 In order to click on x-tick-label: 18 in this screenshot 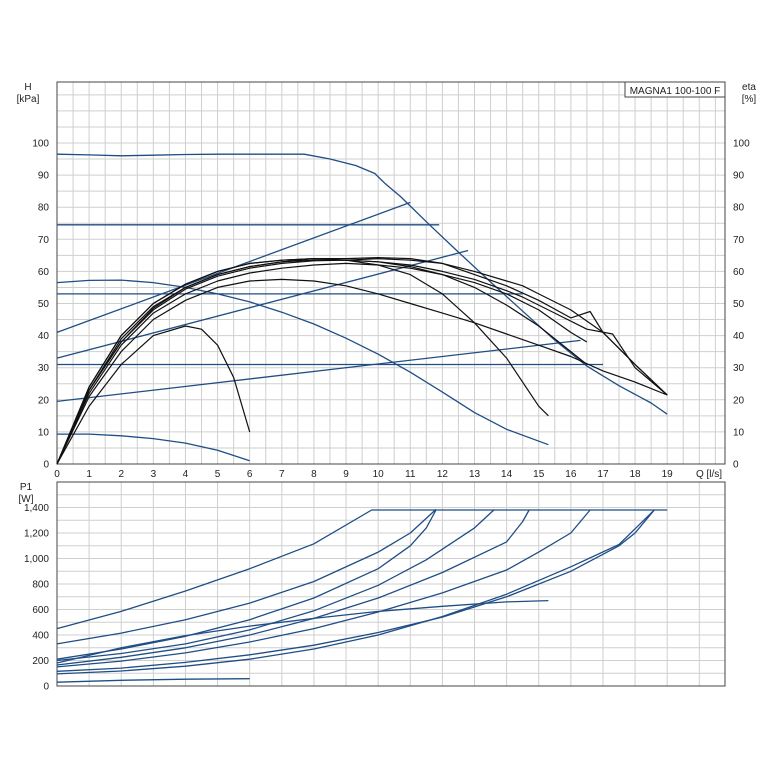, I will do `click(636, 474)`.